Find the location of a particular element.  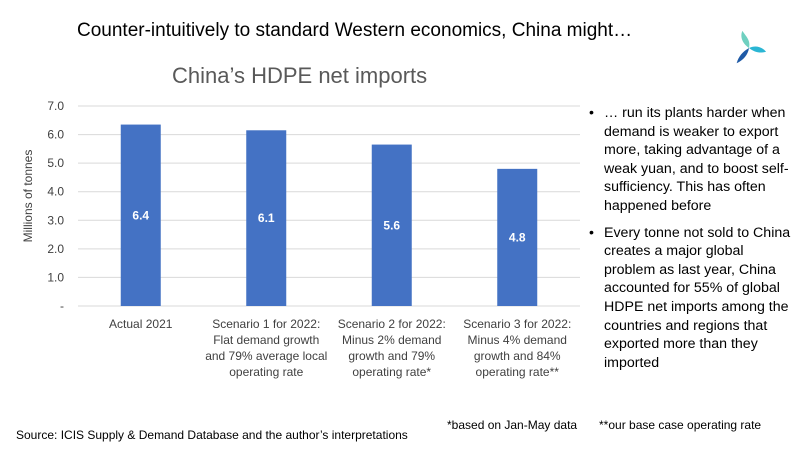

footnote-base-case: **our base case operating rate is located at coordinates (680, 425).